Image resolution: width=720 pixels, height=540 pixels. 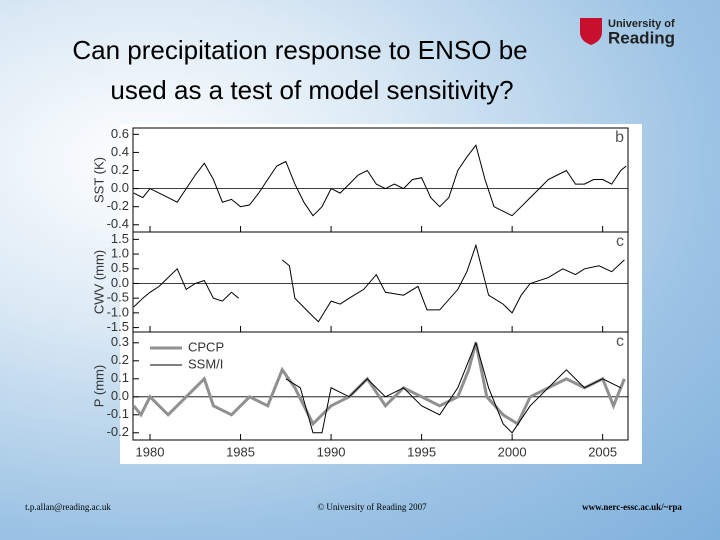 What do you see at coordinates (120, 238) in the screenshot?
I see `y-tick-label: 1.5` at bounding box center [120, 238].